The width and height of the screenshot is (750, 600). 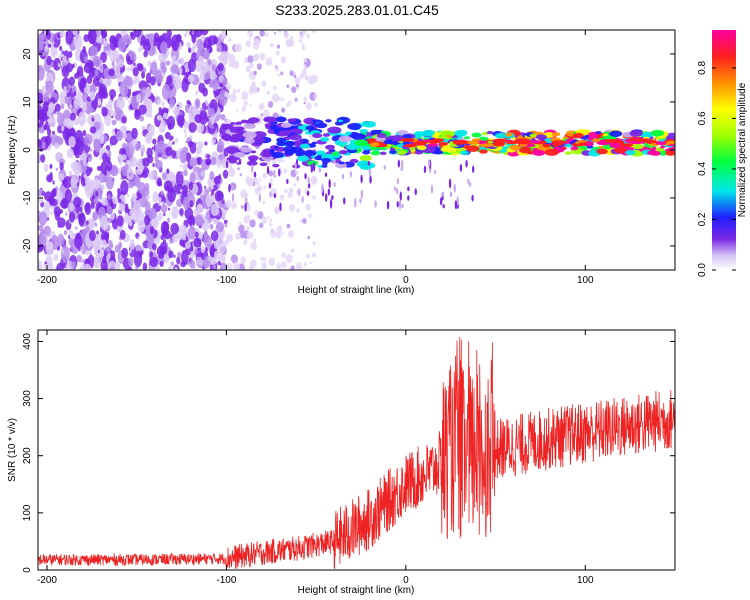 What do you see at coordinates (702, 68) in the screenshot?
I see `colorbar-tick-label: 0.8` at bounding box center [702, 68].